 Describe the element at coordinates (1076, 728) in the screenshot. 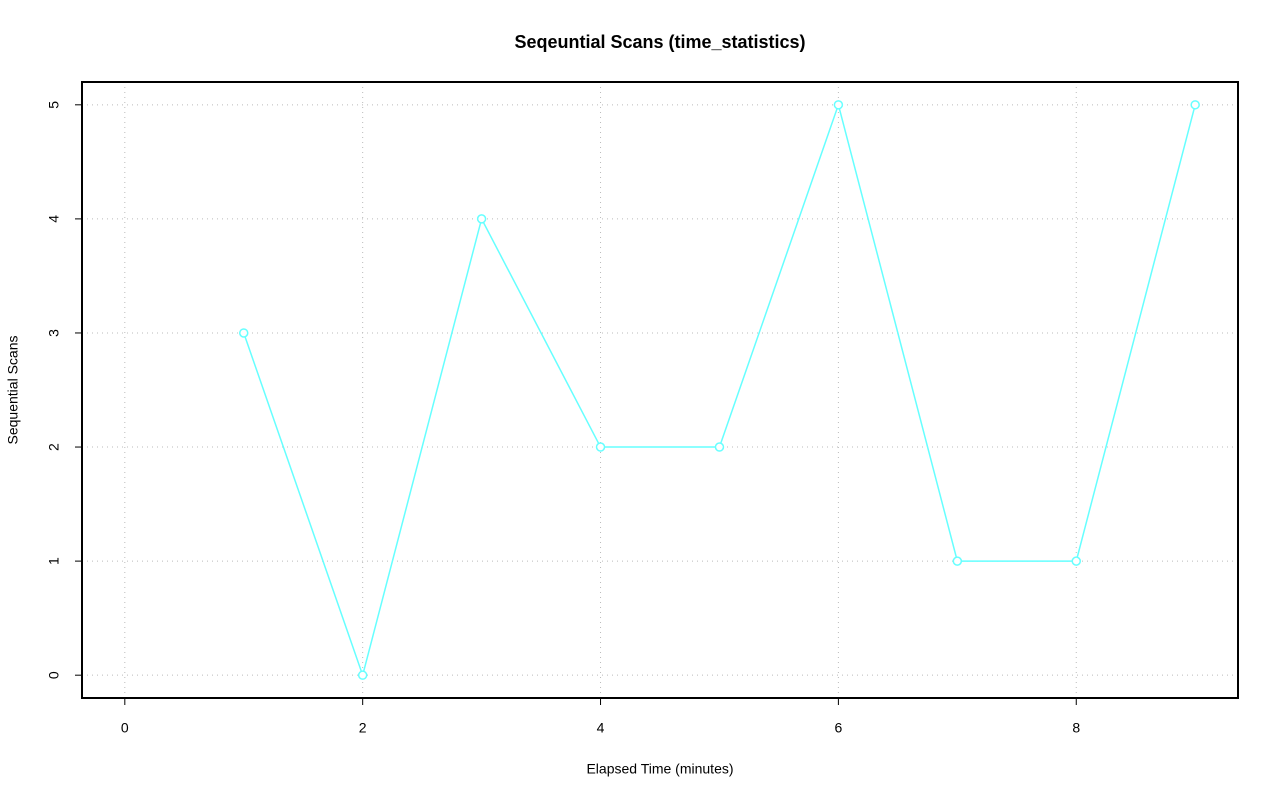

I see `x-tick-label: 8` at that location.